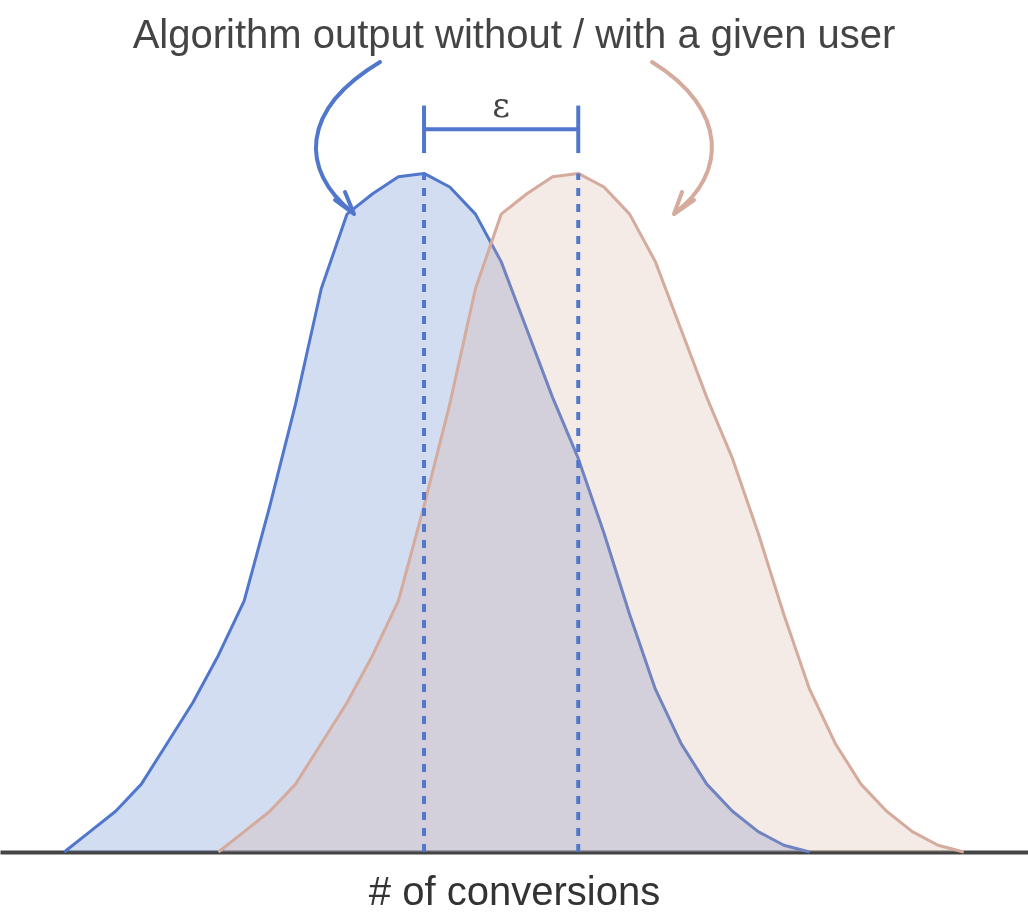  What do you see at coordinates (501, 105) in the screenshot?
I see `text: ε` at bounding box center [501, 105].